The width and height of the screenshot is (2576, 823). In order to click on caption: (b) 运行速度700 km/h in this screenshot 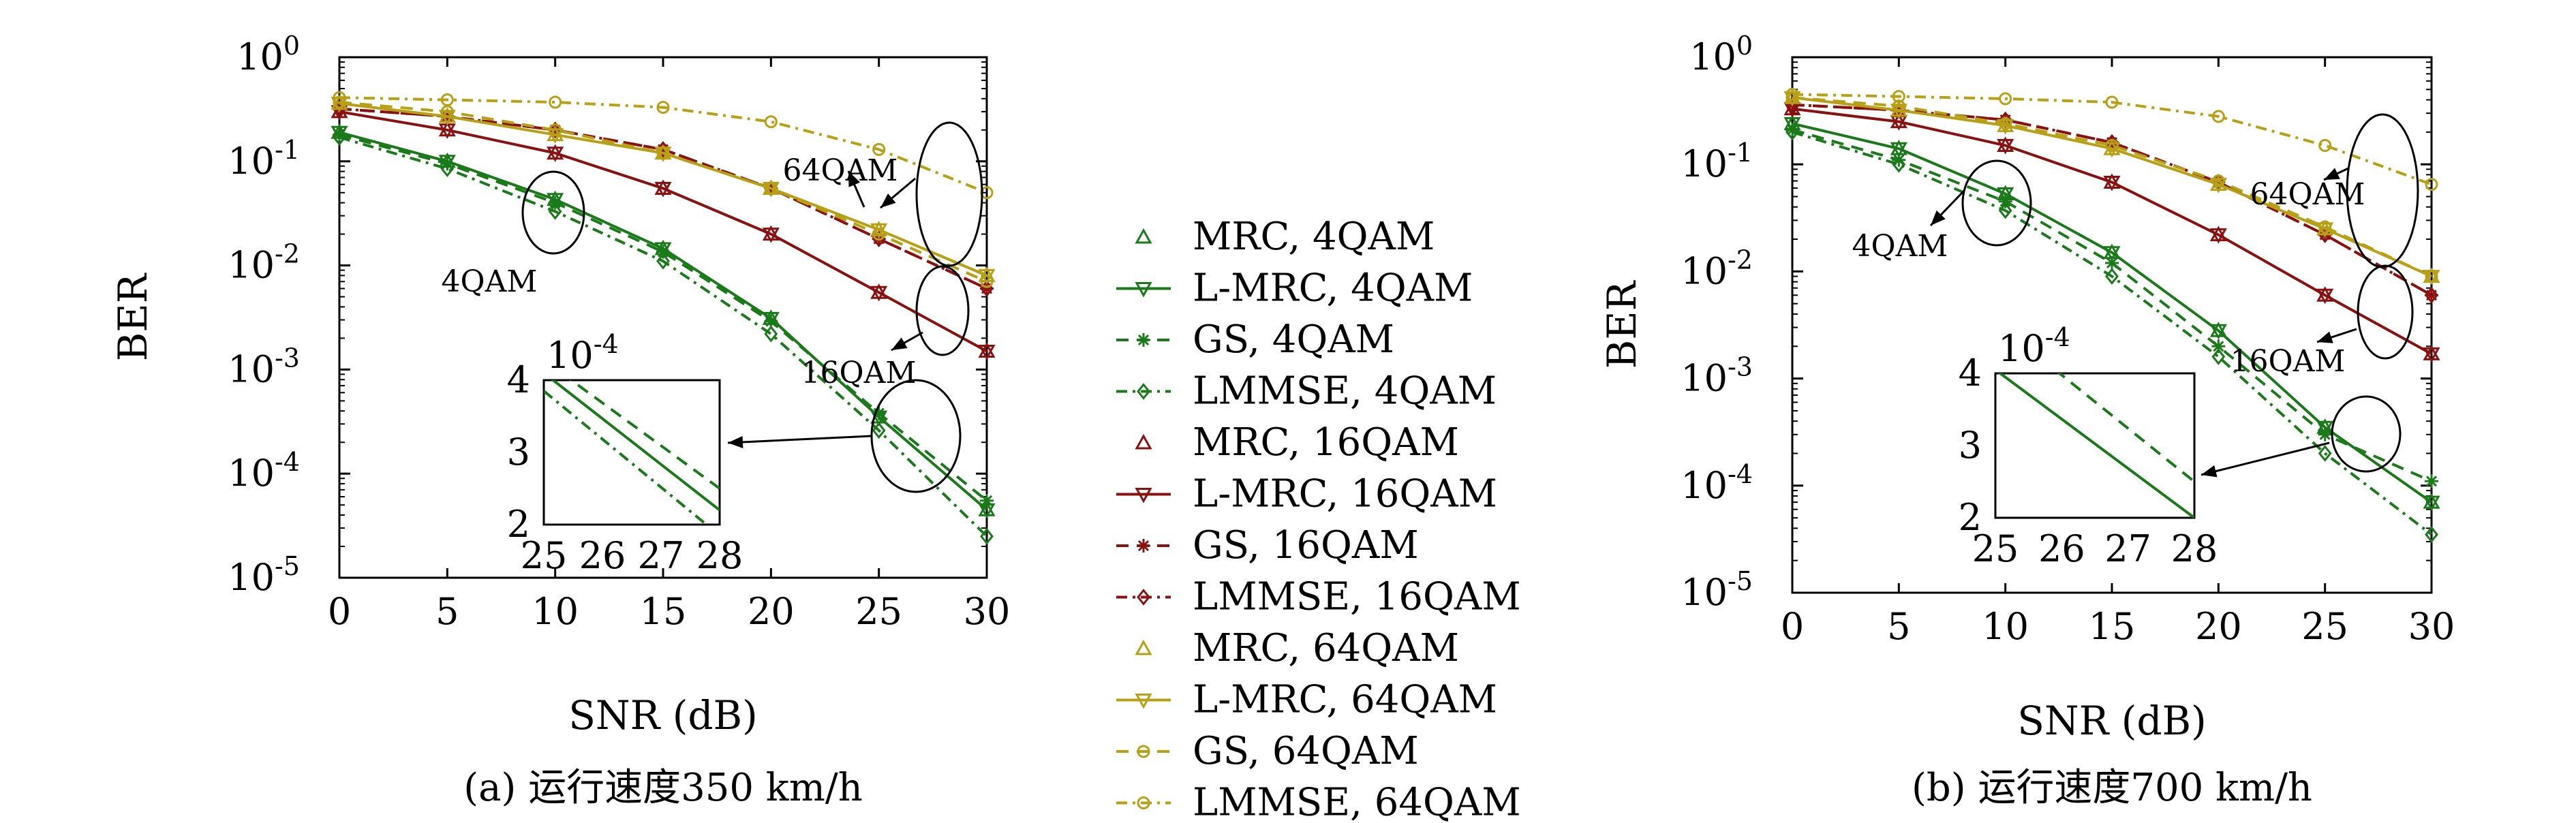, I will do `click(2112, 788)`.